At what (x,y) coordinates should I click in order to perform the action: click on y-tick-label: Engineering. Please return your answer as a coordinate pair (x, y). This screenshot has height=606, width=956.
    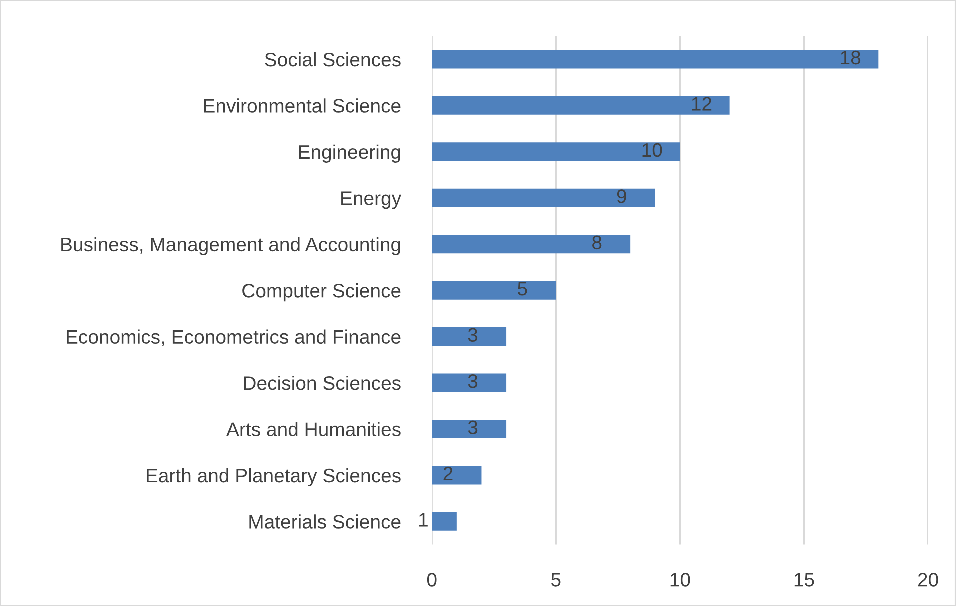
    Looking at the image, I should click on (349, 153).